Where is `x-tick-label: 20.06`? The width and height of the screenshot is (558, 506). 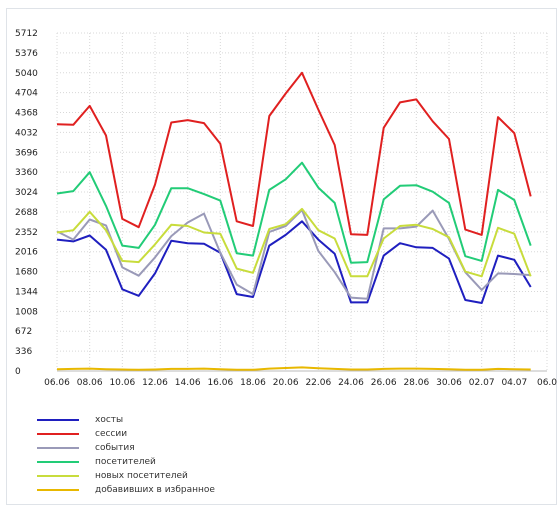
x-tick-label: 20.06 is located at coordinates (286, 383).